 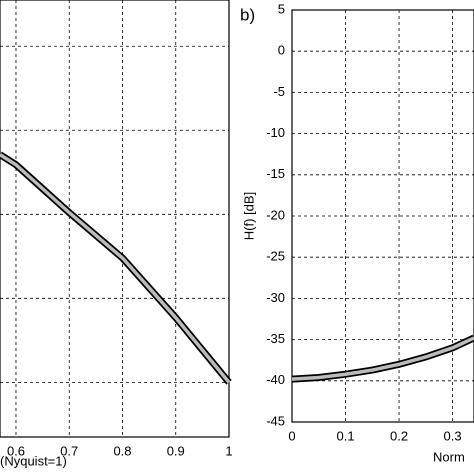 What do you see at coordinates (399, 435) in the screenshot?
I see `x-tick-label: 0.2` at bounding box center [399, 435].